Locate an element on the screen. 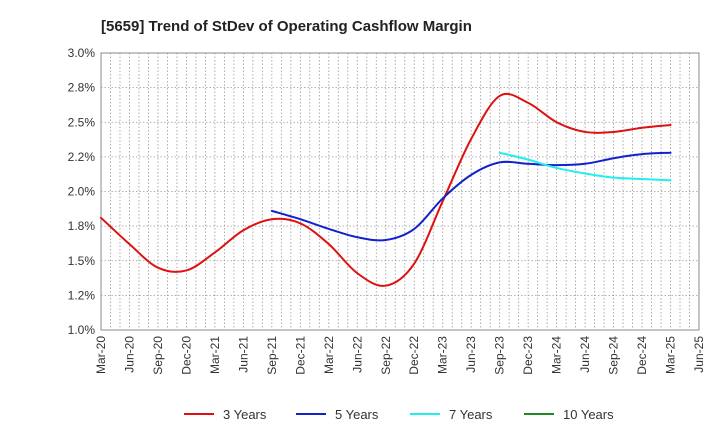  x-tick-label: Mar-21 is located at coordinates (215, 355).